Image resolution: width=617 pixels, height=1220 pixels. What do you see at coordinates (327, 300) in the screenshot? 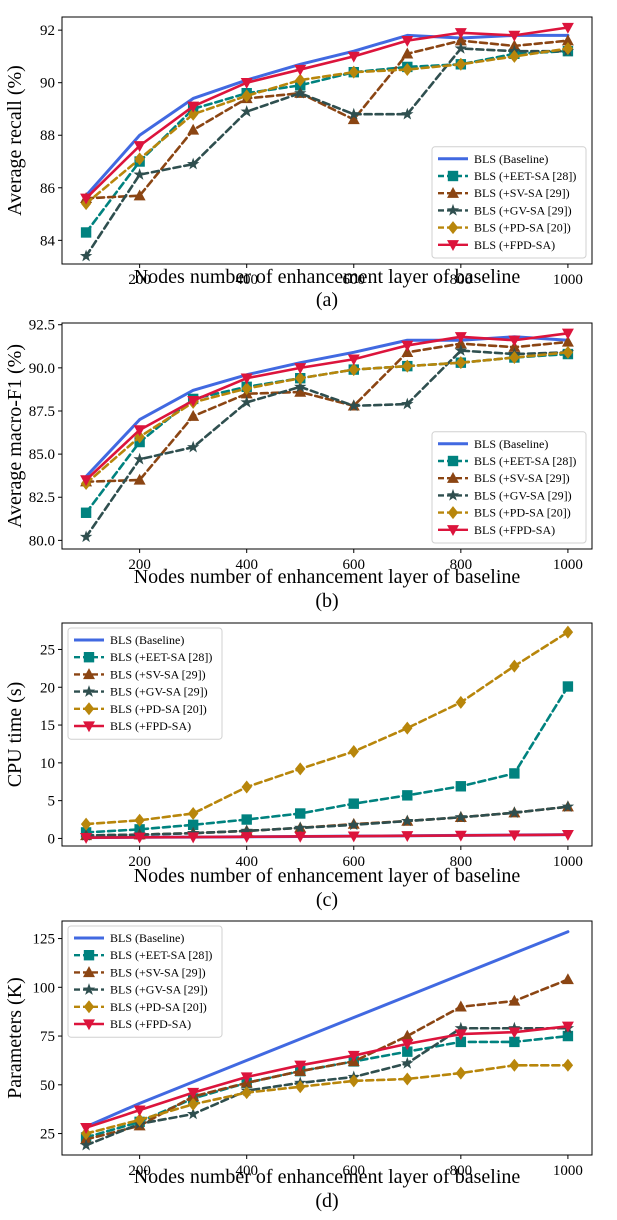
I see `panel-caption: (a)` at bounding box center [327, 300].